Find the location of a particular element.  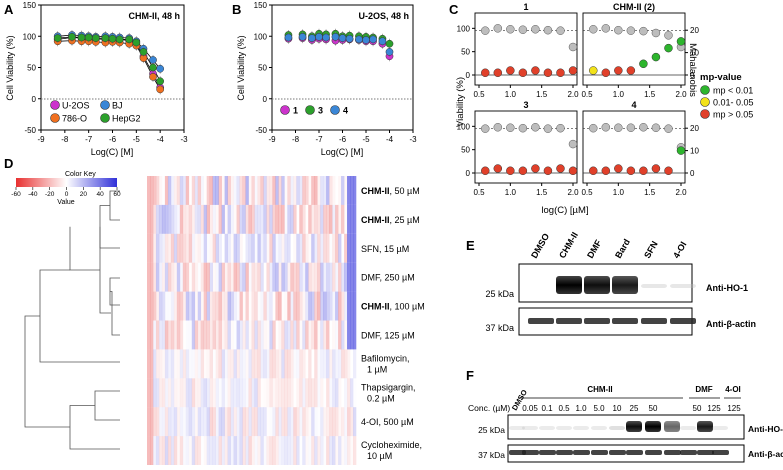

lane-e-label: DMSO is located at coordinates (540, 246).